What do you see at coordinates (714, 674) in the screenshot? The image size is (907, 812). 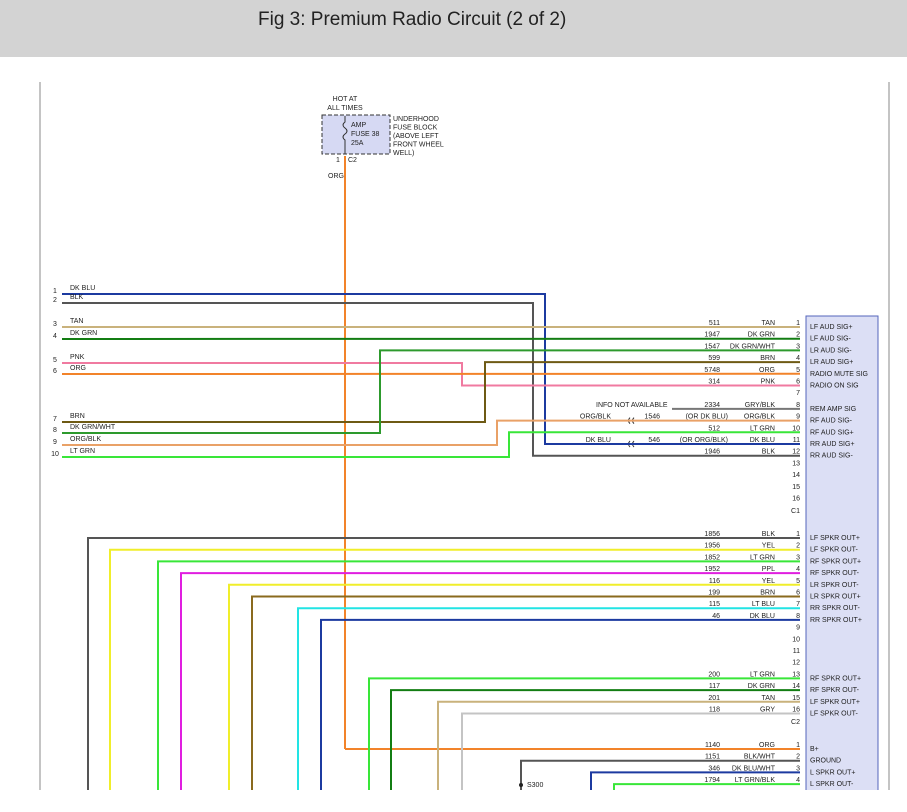 I see `circuit-number: 200` at bounding box center [714, 674].